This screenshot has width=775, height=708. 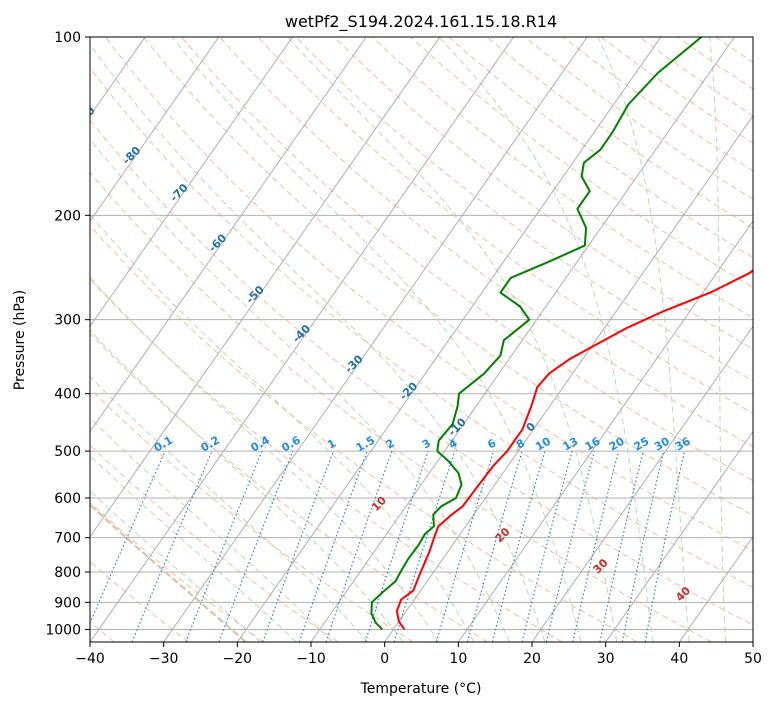 I want to click on cape-parcel-curve, so click(x=168, y=572).